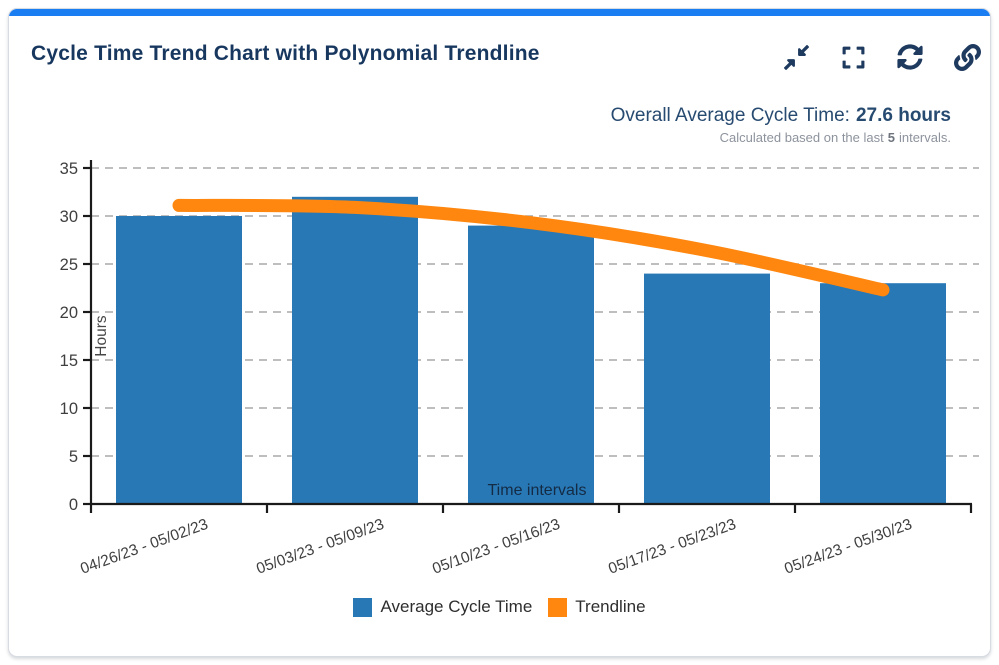  I want to click on collapse-icon, so click(796, 57).